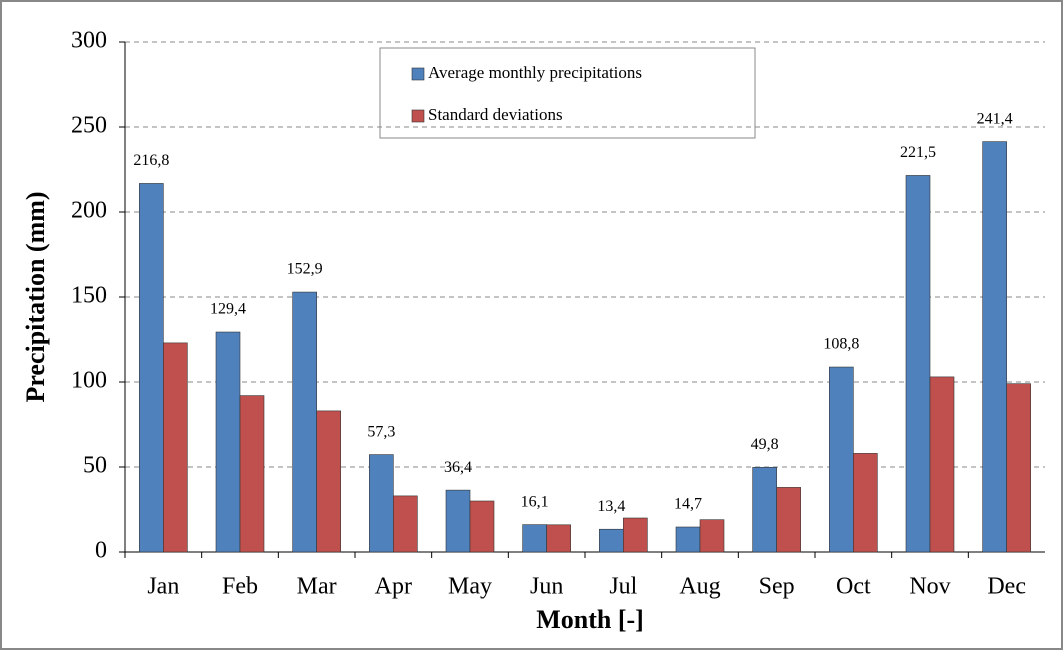 This screenshot has height=651, width=1064. I want to click on x-tick-label: Aug, so click(699, 587).